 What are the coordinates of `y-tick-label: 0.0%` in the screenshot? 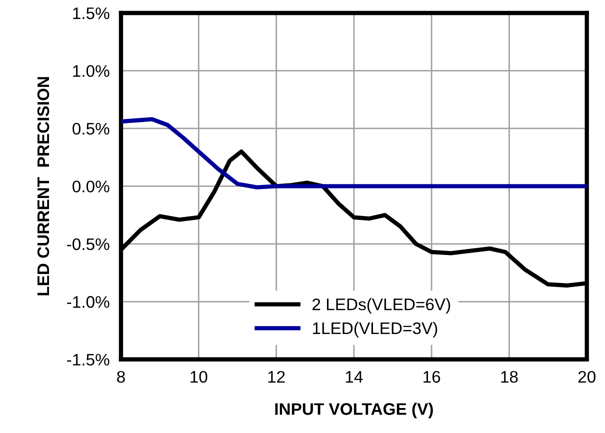 It's located at (91, 186).